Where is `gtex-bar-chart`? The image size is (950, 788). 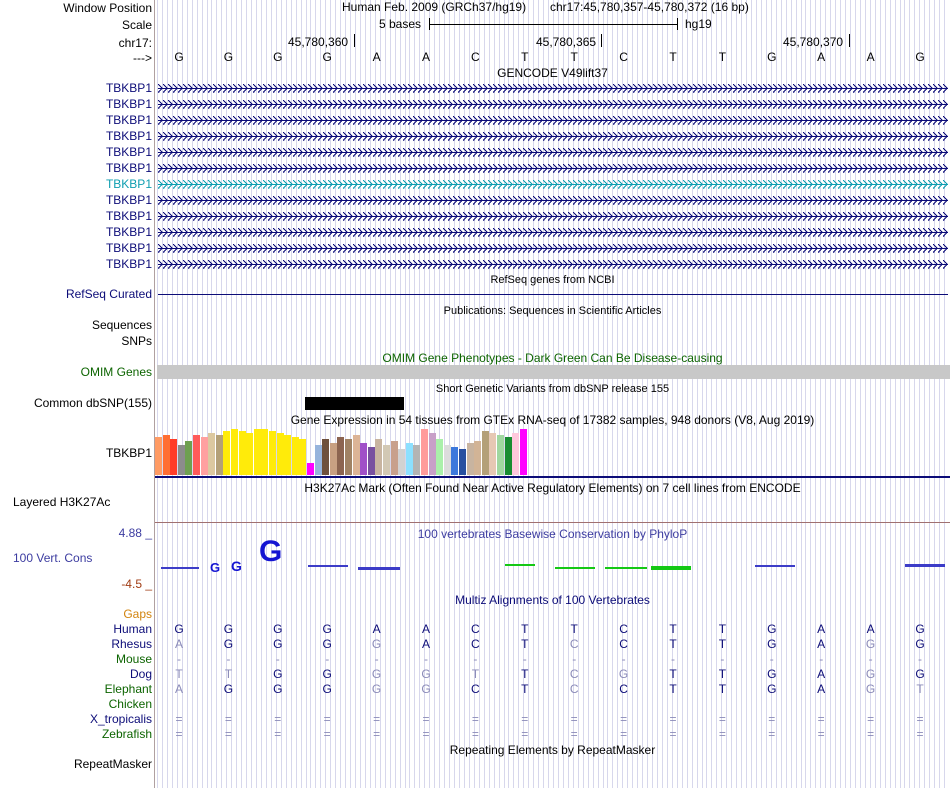 gtex-bar-chart is located at coordinates (345, 451).